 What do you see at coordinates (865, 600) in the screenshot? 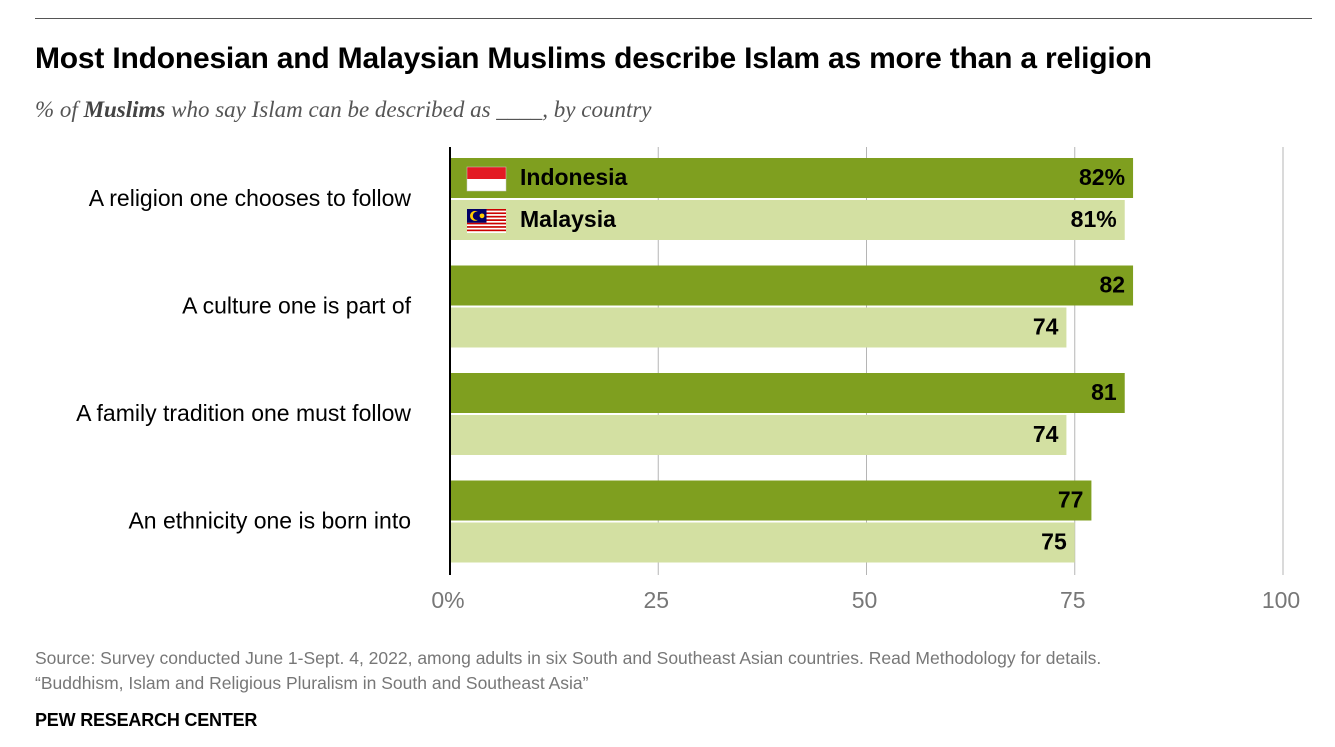
I see `x-tick-label: 50` at bounding box center [865, 600].